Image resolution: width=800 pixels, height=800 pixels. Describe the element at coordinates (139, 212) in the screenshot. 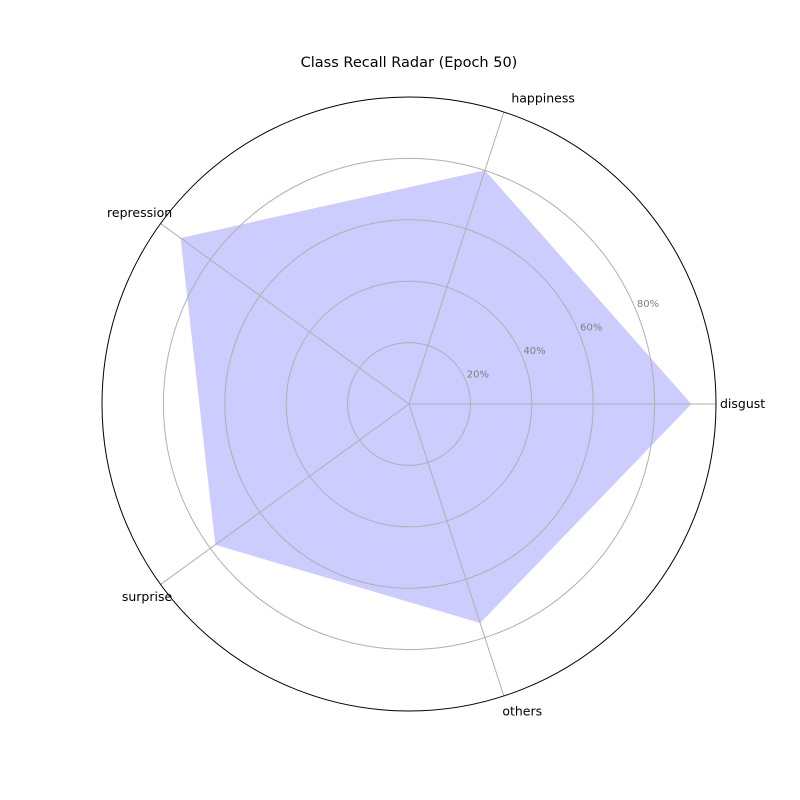

I see `category-label-repression: repression` at that location.